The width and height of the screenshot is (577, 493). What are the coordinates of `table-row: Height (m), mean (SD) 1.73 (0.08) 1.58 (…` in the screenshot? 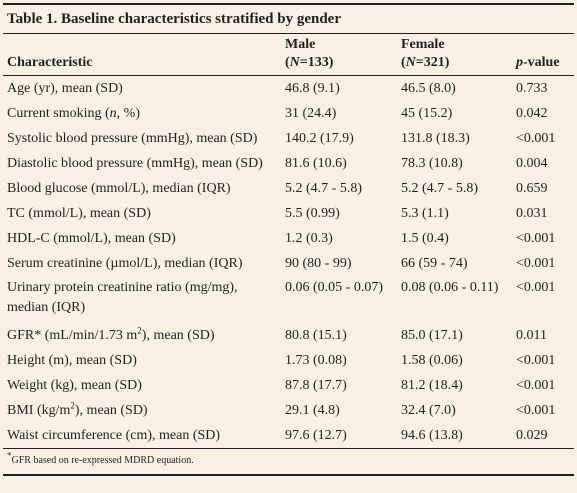 It's located at (288, 360).